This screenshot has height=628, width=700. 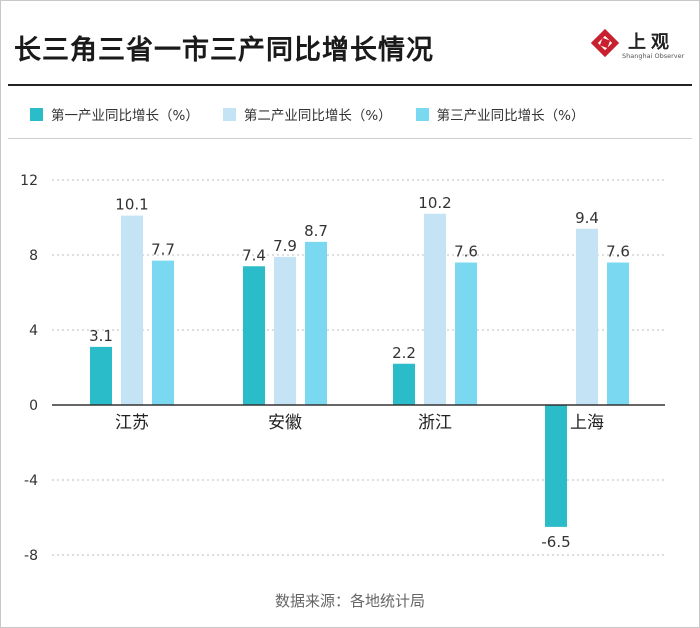 I want to click on y-tick-label: -4, so click(x=31, y=481).